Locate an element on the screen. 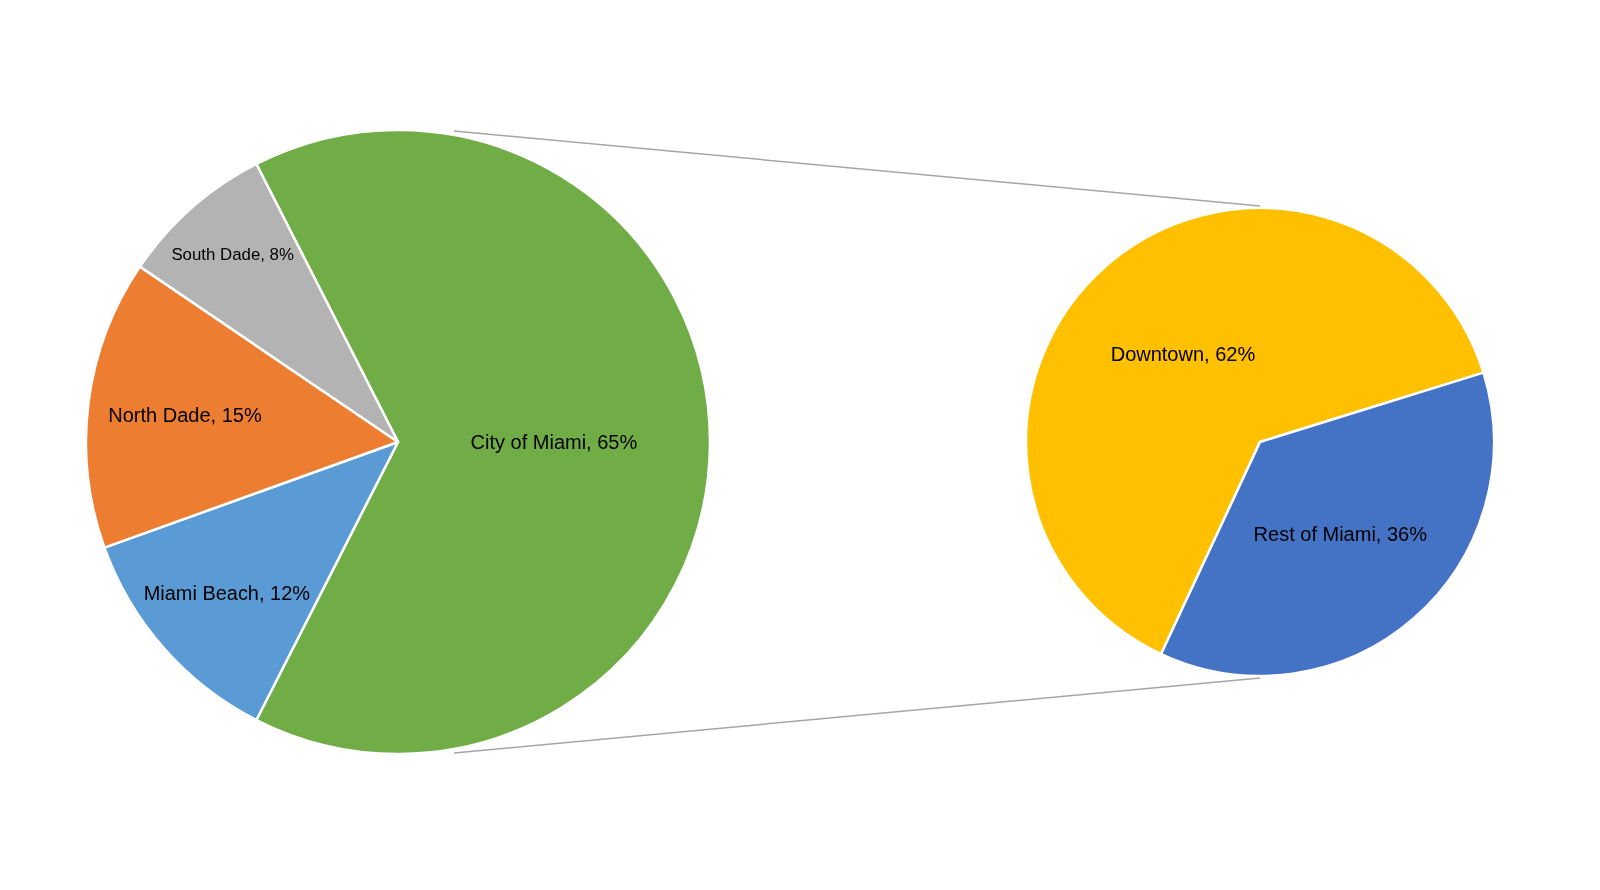 This screenshot has height=890, width=1600. slice-label: South Dade, 8% is located at coordinates (232, 255).